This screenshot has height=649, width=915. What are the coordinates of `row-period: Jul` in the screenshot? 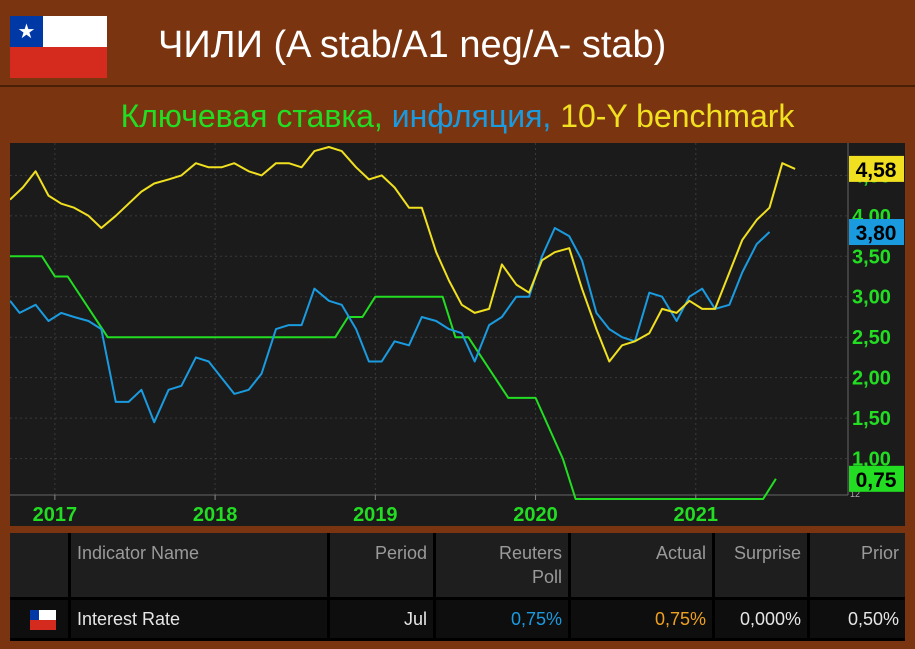 It's located at (381, 619).